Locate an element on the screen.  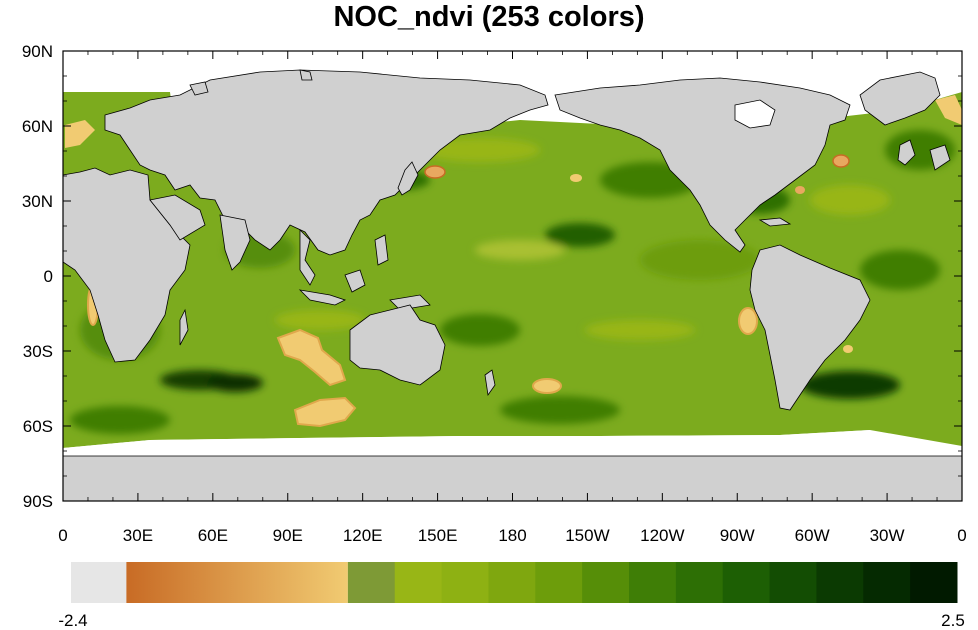
colorbar-max-label: 2.5 is located at coordinates (953, 620).